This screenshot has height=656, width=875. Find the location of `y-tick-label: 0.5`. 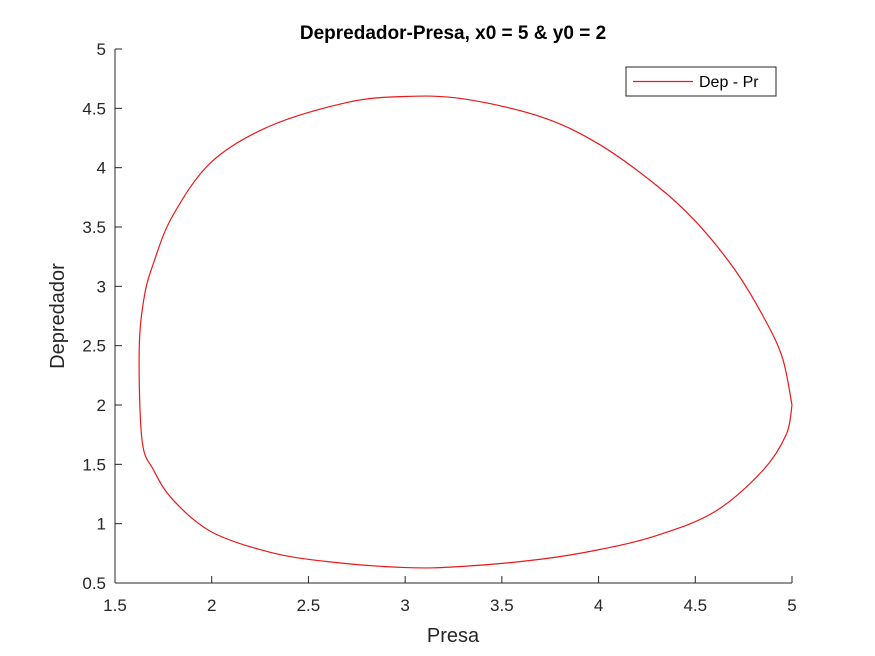

y-tick-label: 0.5 is located at coordinates (94, 583).